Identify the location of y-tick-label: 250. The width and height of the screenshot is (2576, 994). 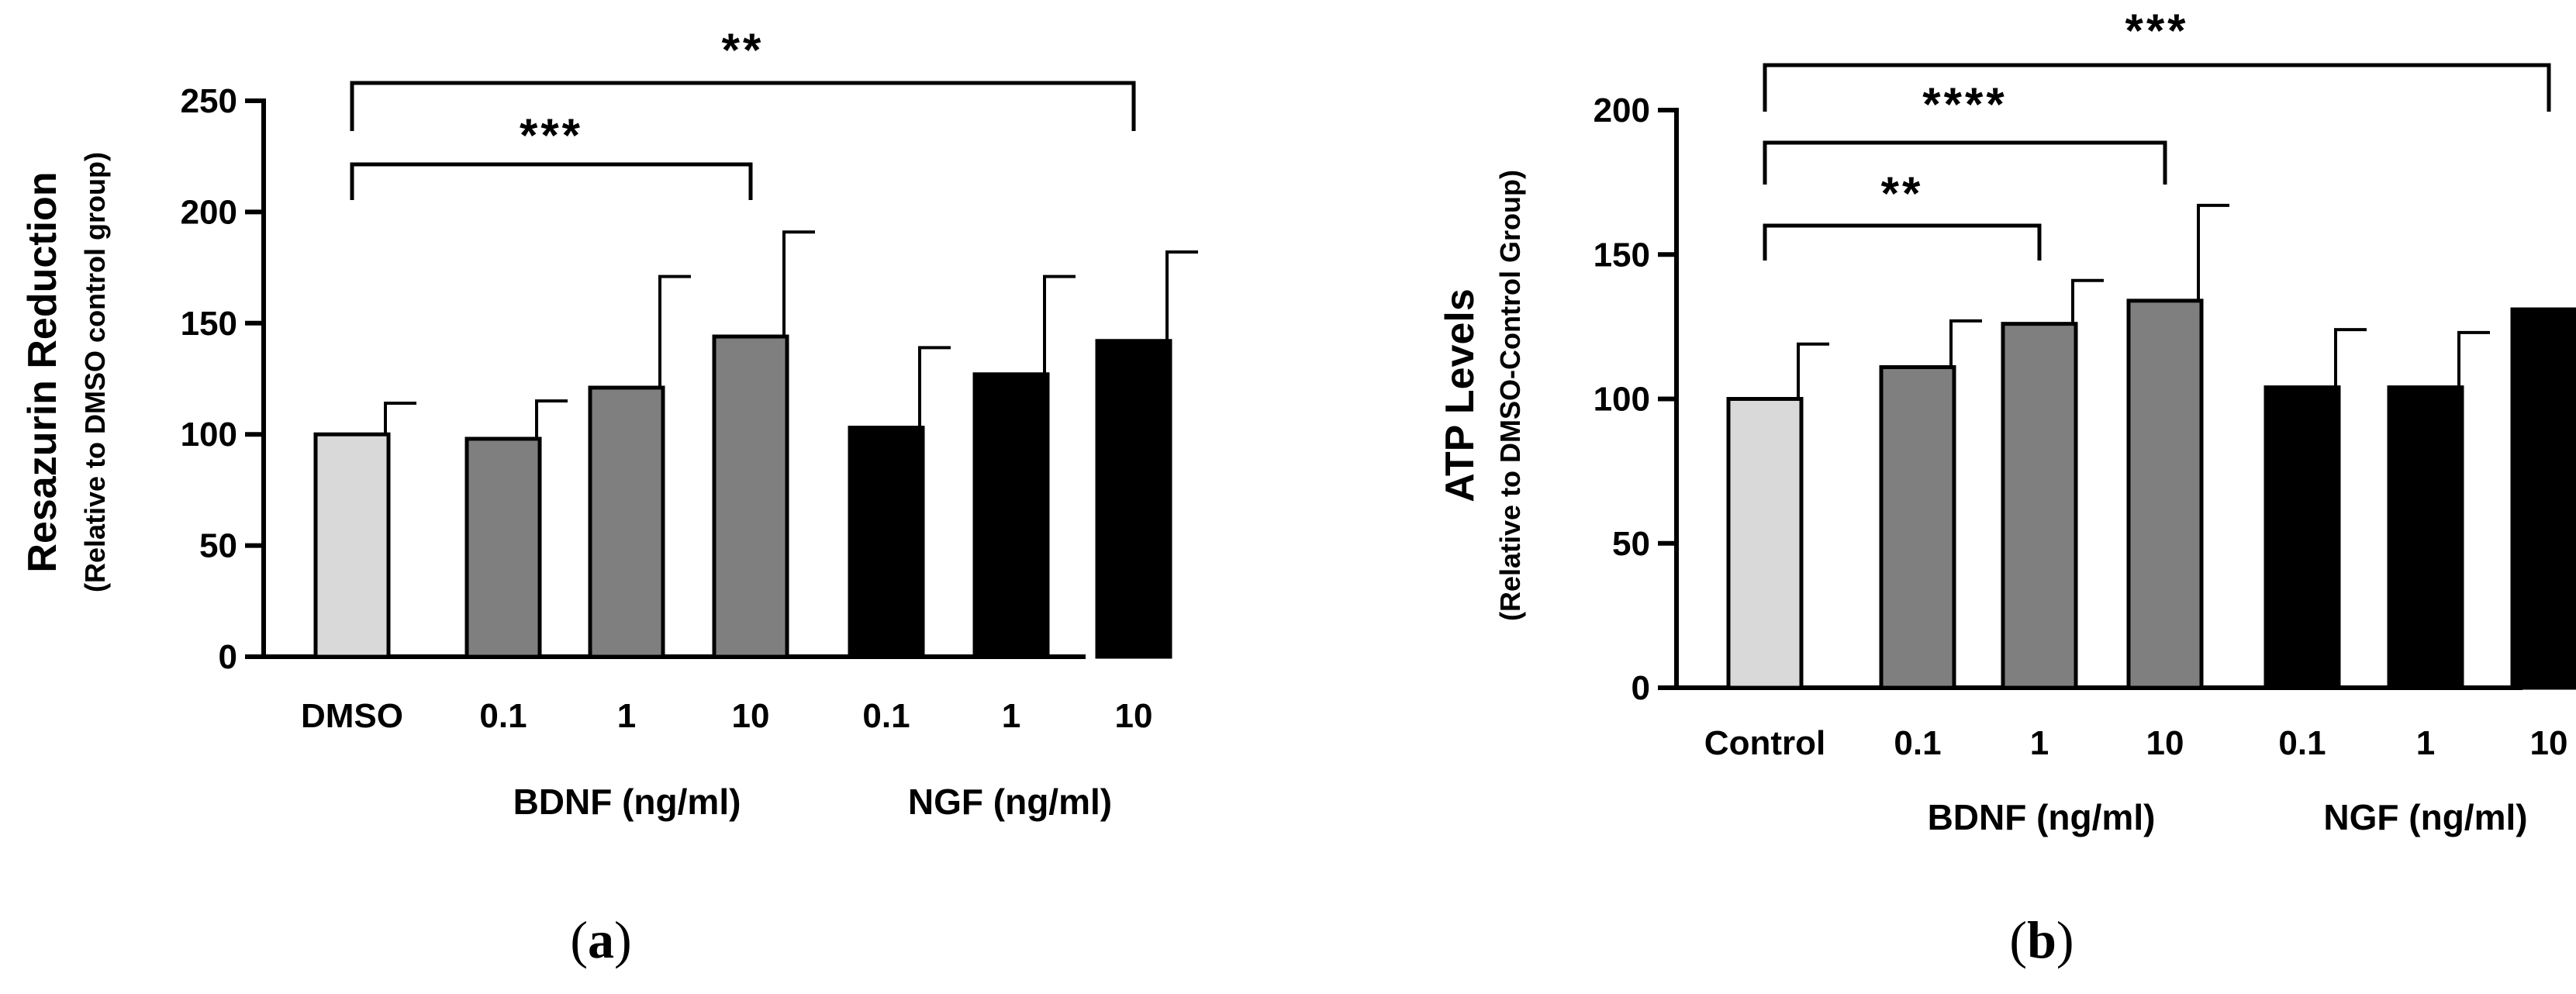
(209, 101).